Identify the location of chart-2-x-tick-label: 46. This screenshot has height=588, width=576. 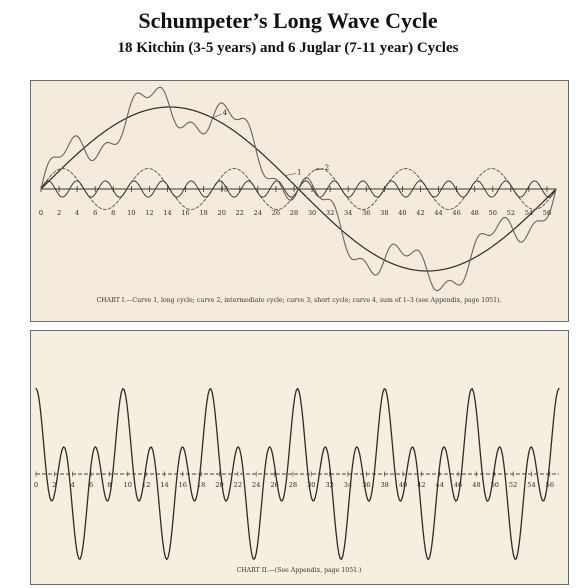
(458, 485).